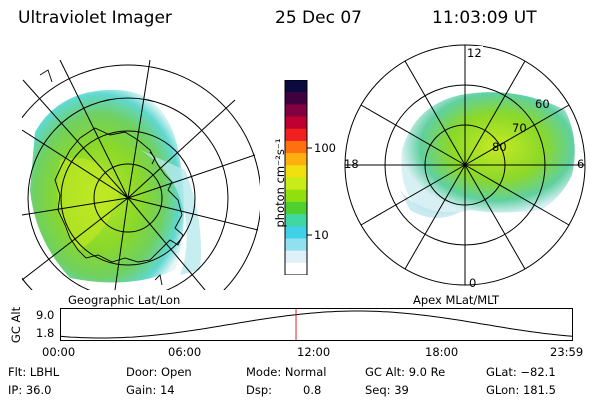 The width and height of the screenshot is (600, 400). What do you see at coordinates (185, 352) in the screenshot?
I see `timeline-xtick-0600: 06:00` at bounding box center [185, 352].